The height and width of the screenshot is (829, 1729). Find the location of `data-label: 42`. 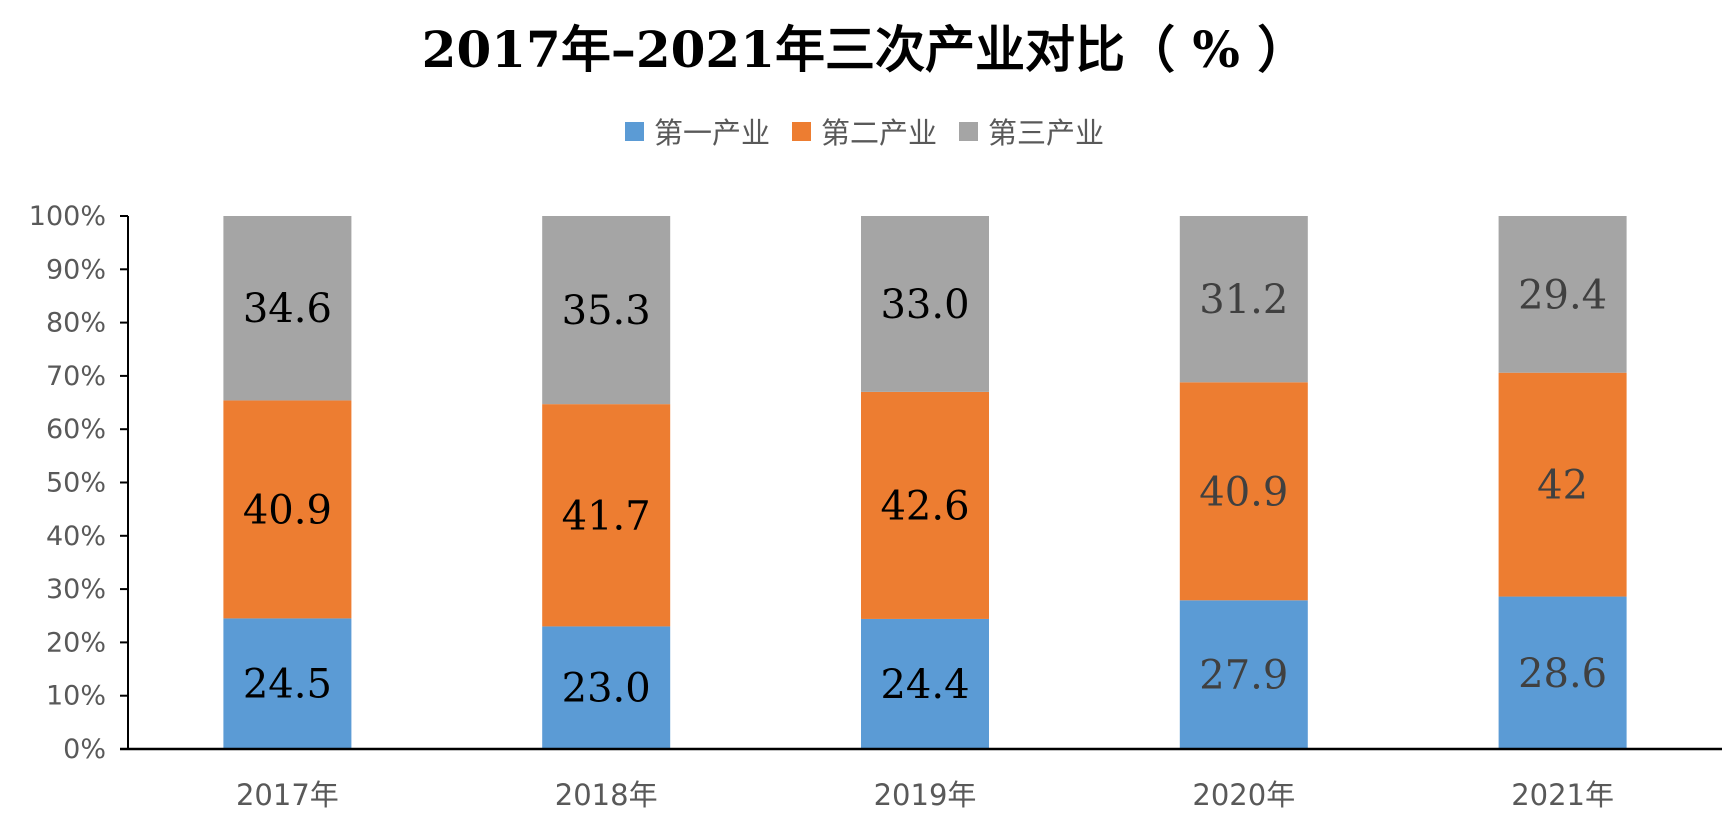

data-label: 42 is located at coordinates (1562, 486).